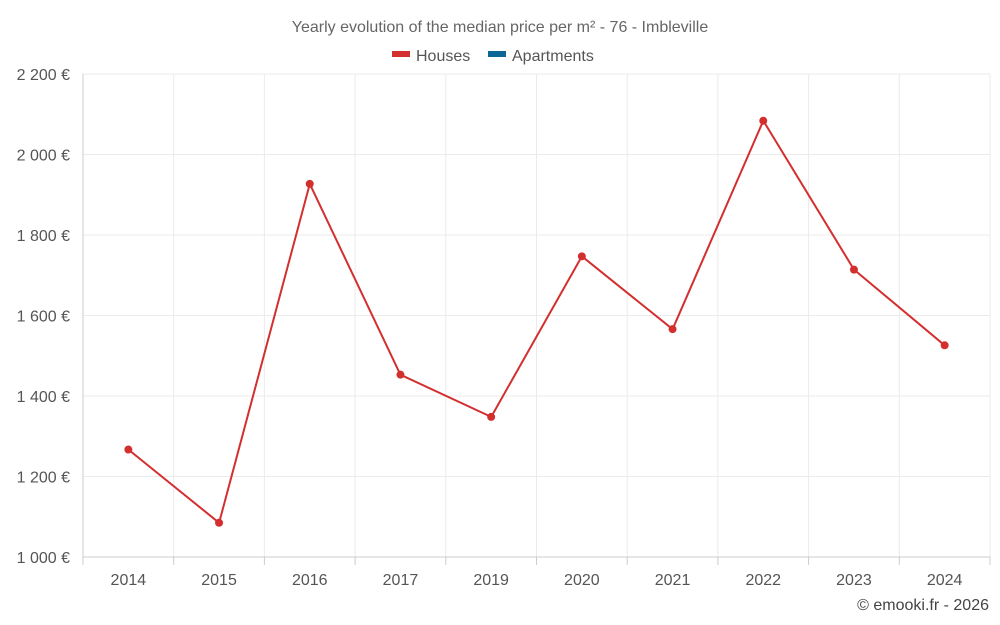  Describe the element at coordinates (553, 56) in the screenshot. I see `legend-label: Apartments` at that location.